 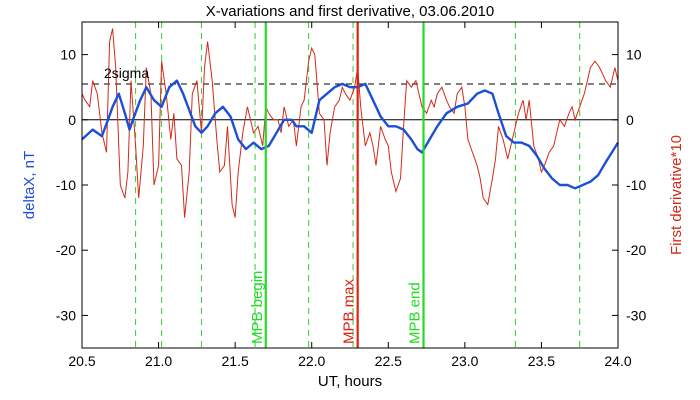 I want to click on y-left-tick-label: 10, so click(x=68, y=55).